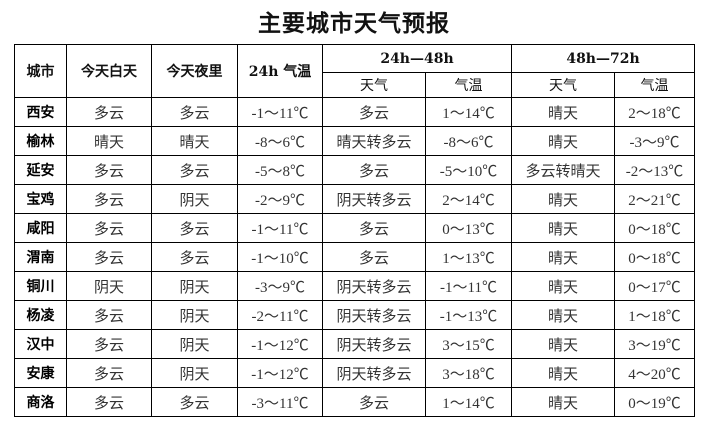 This screenshot has width=708, height=428. I want to click on cell-city: 宝鸡, so click(40, 199).